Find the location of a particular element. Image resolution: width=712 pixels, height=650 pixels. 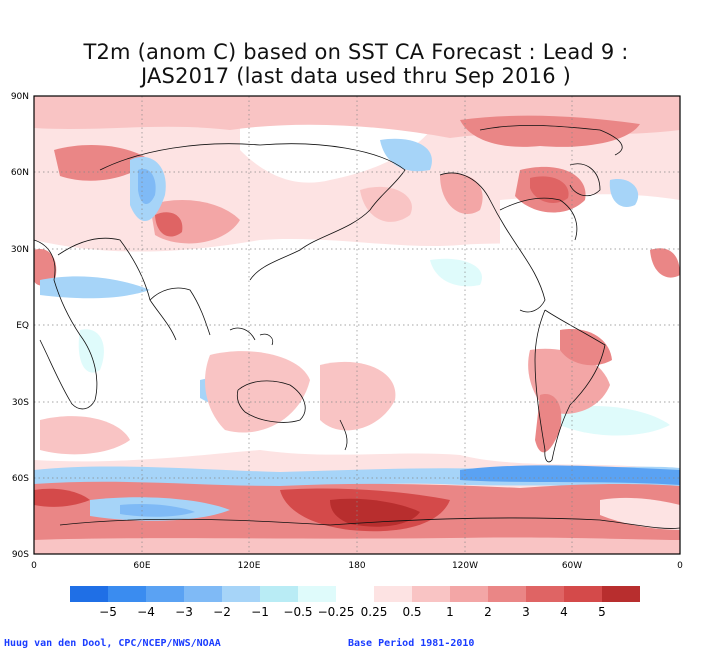

colorbar is located at coordinates (355, 594).